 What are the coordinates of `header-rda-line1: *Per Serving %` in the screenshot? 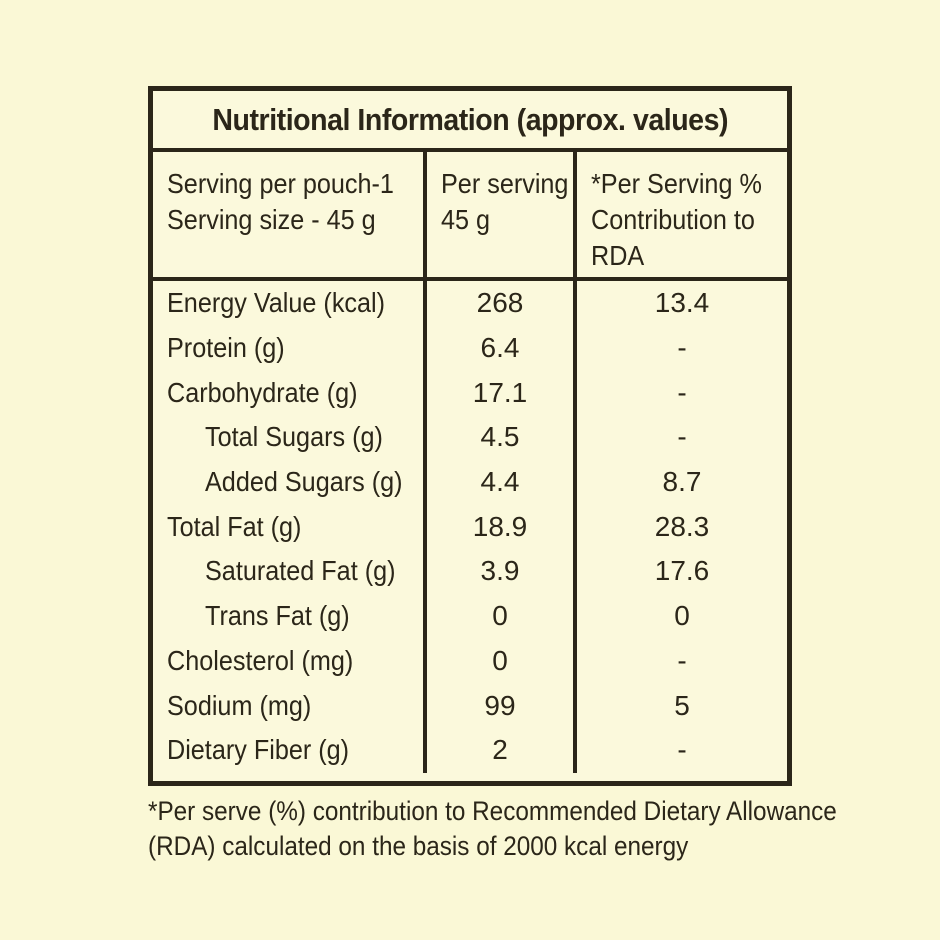 It's located at (676, 183).